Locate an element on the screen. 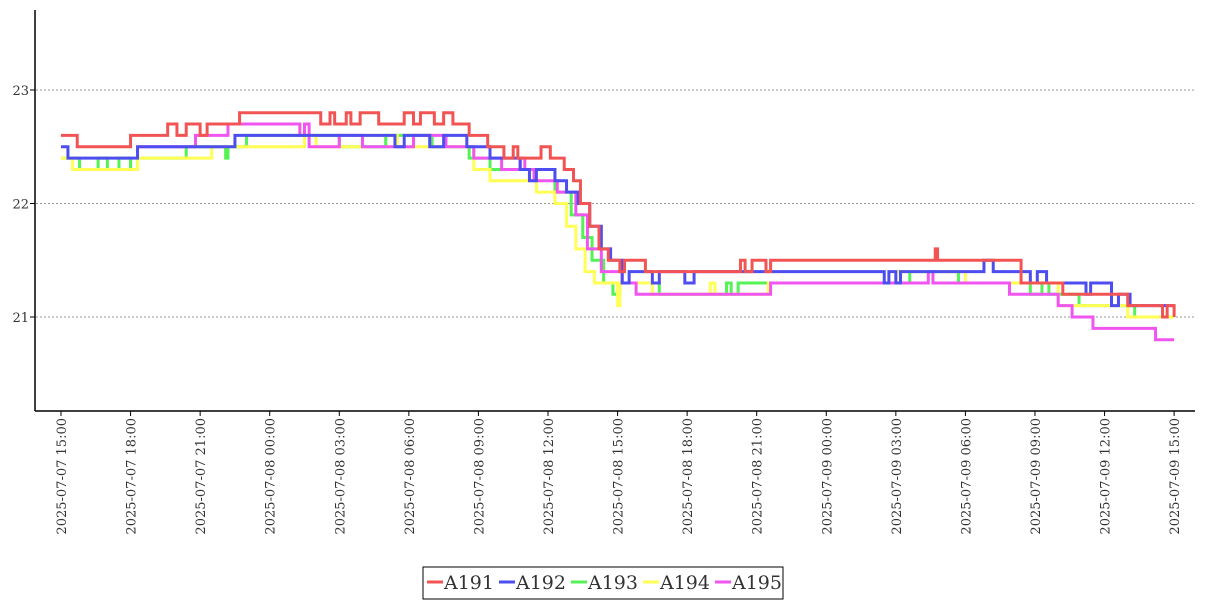  legend: A191 A192 A193 A194 A195 is located at coordinates (603, 583).